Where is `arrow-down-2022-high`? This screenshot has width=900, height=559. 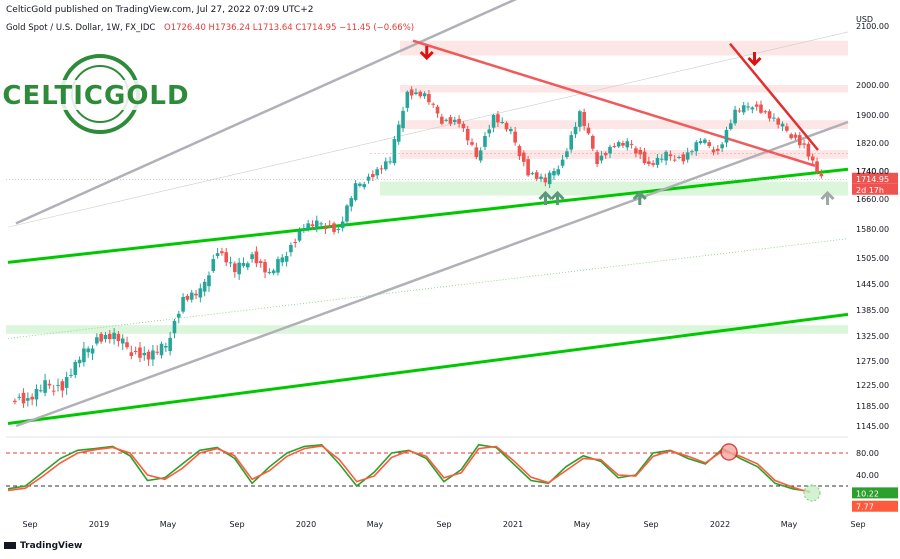
arrow-down-2022-high is located at coordinates (754, 59).